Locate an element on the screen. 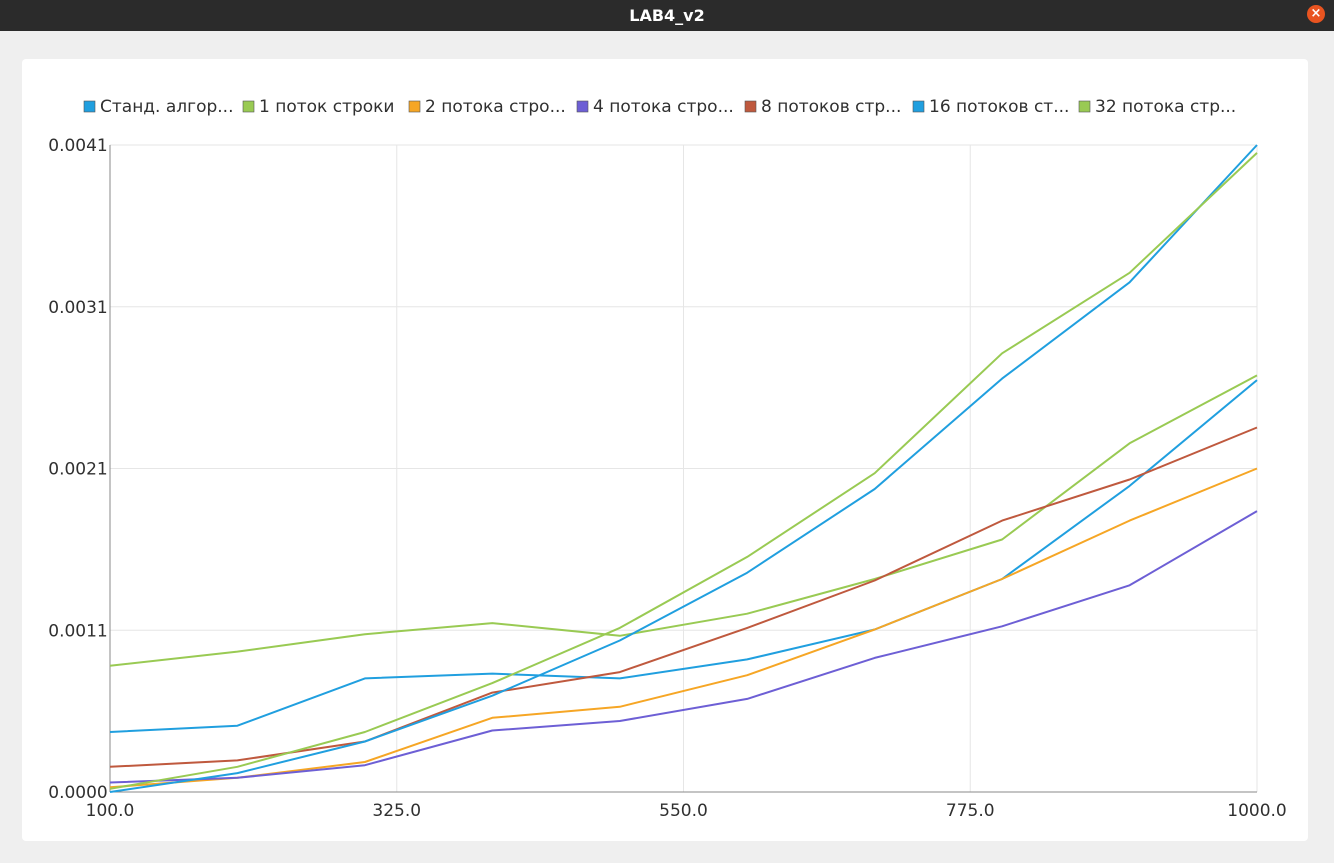 This screenshot has width=1334, height=863. x-tick-label: 775.0 is located at coordinates (970, 811).